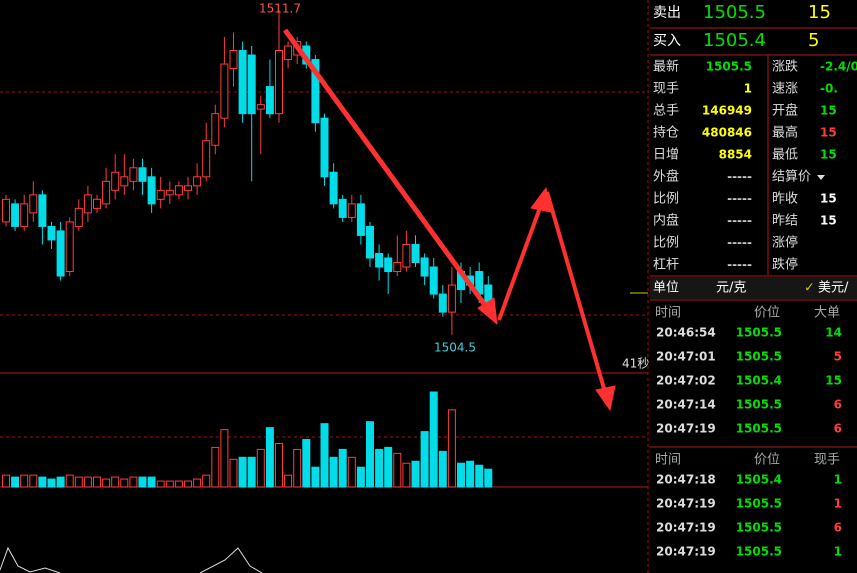  What do you see at coordinates (666, 89) in the screenshot?
I see `stat-label: 现手` at bounding box center [666, 89].